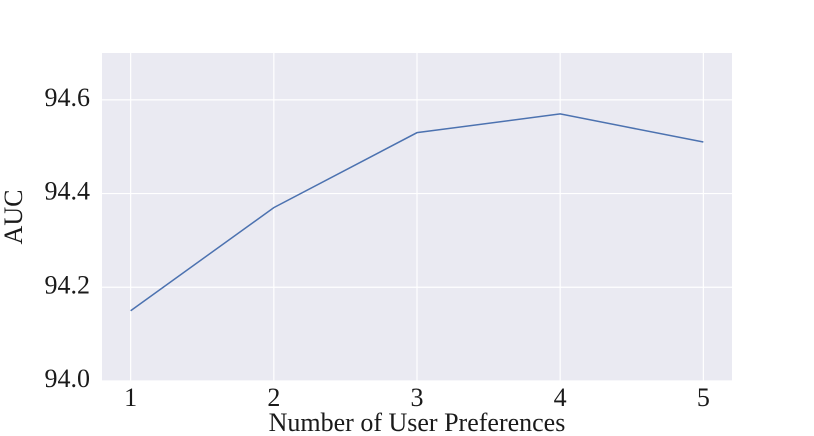 The image size is (814, 436). Describe the element at coordinates (560, 397) in the screenshot. I see `x-tick-label: 4` at that location.